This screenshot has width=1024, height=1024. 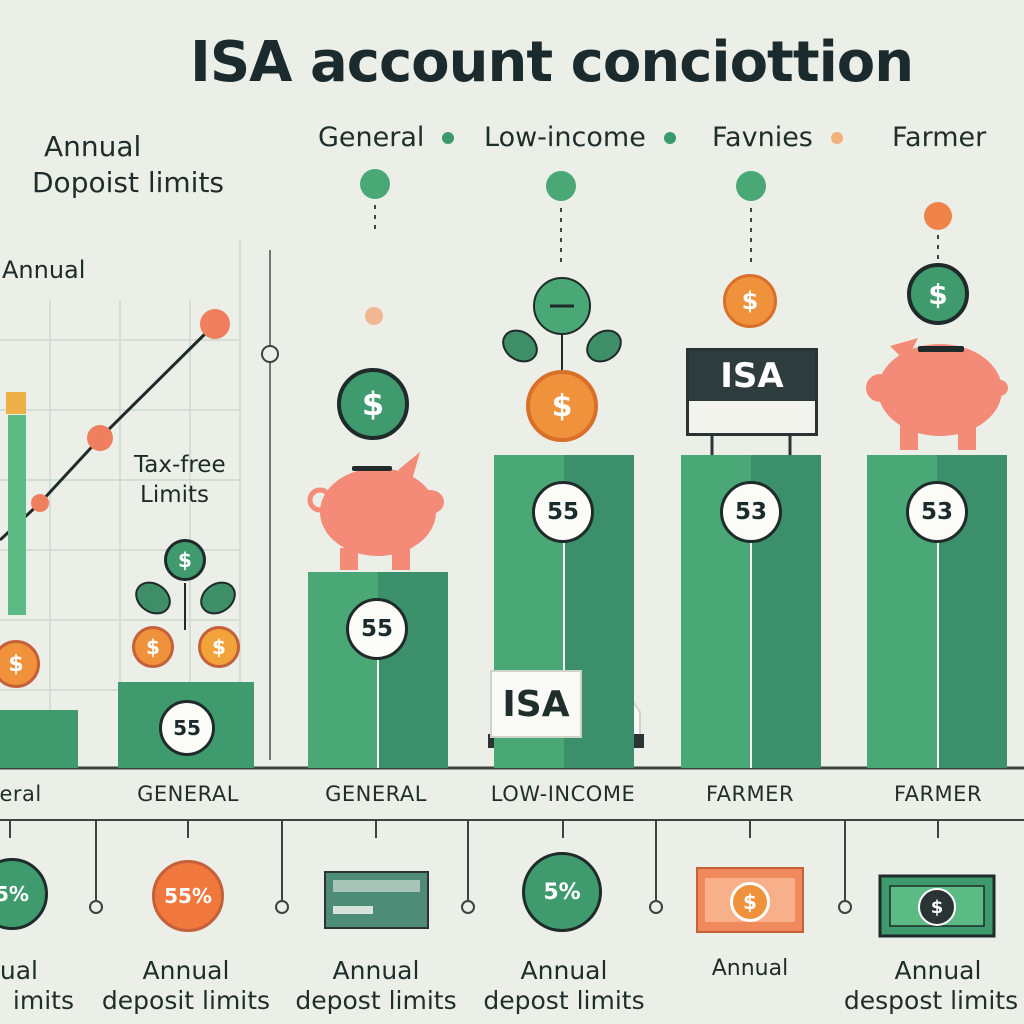 I want to click on top-stems, so click(x=656, y=233).